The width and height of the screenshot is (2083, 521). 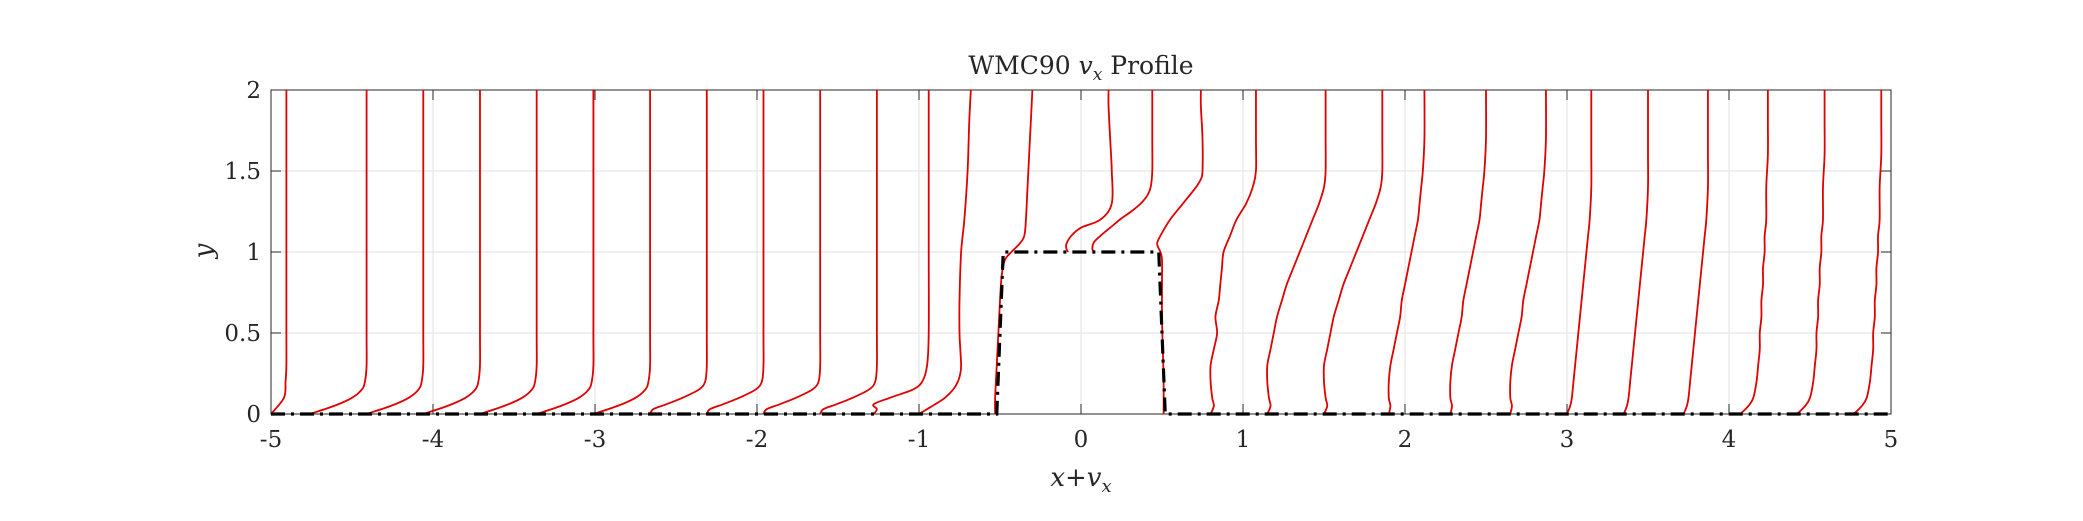 What do you see at coordinates (1080, 68) in the screenshot?
I see `chart-title: WMC90 vx Profile` at bounding box center [1080, 68].